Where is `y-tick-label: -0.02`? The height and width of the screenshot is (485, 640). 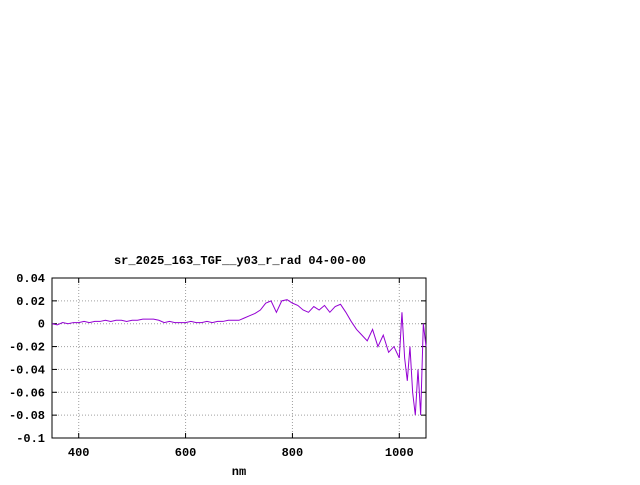 y-tick-label: -0.02 is located at coordinates (27, 348).